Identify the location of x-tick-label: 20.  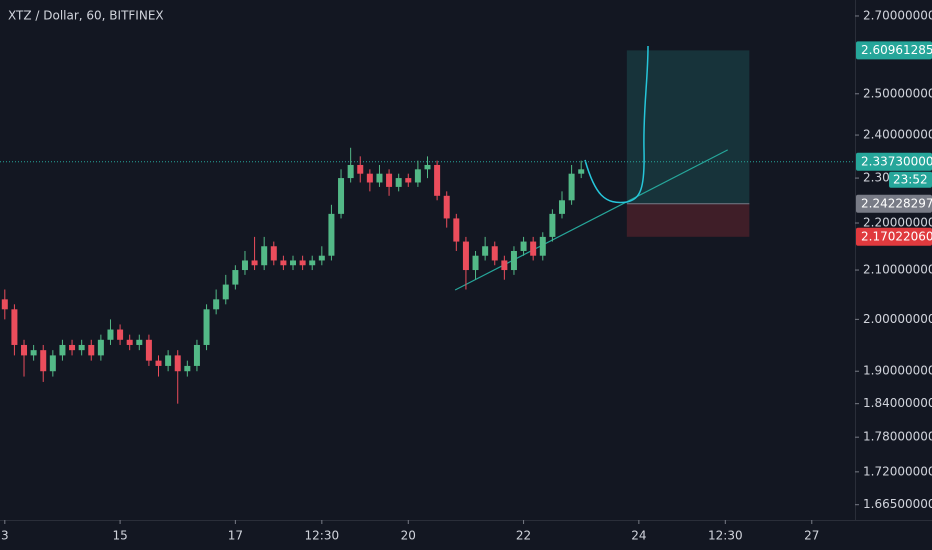
(408, 536).